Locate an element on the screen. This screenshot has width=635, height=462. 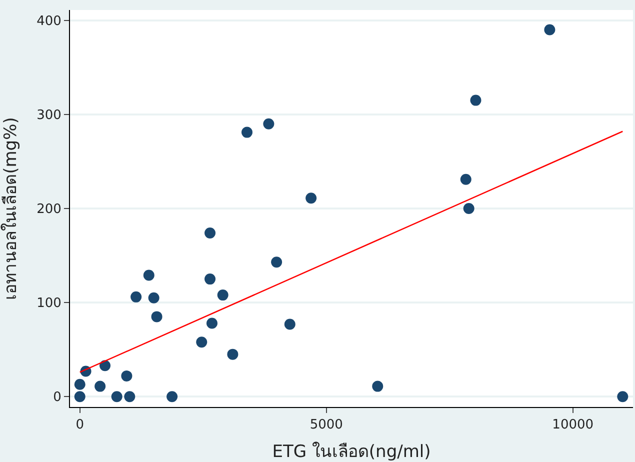
x-tick-label: 5000 is located at coordinates (326, 425).